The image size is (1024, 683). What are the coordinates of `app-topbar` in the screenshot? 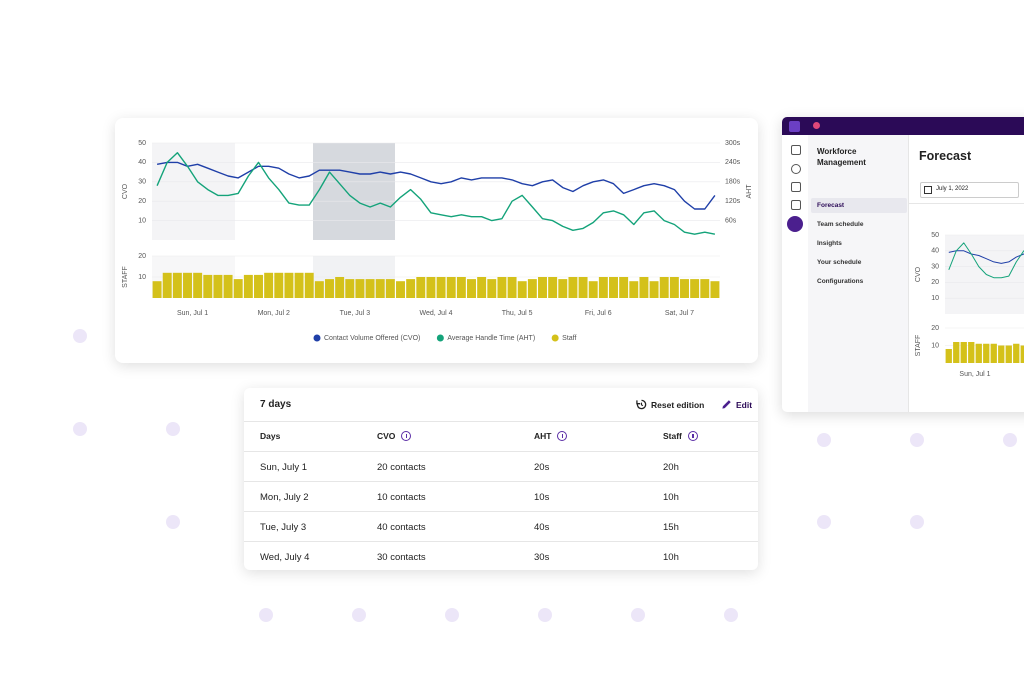 It's located at (903, 126).